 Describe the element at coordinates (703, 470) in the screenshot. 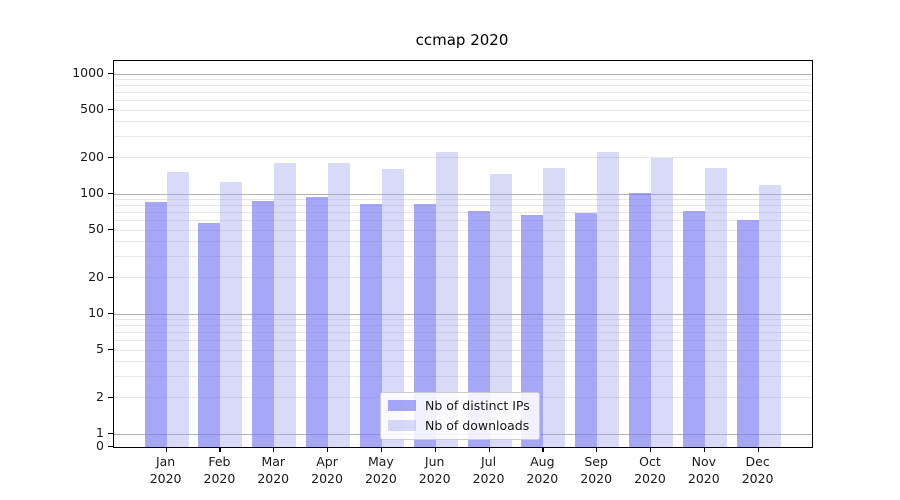

I see `x-tick-label-nov: Nov 2020` at that location.